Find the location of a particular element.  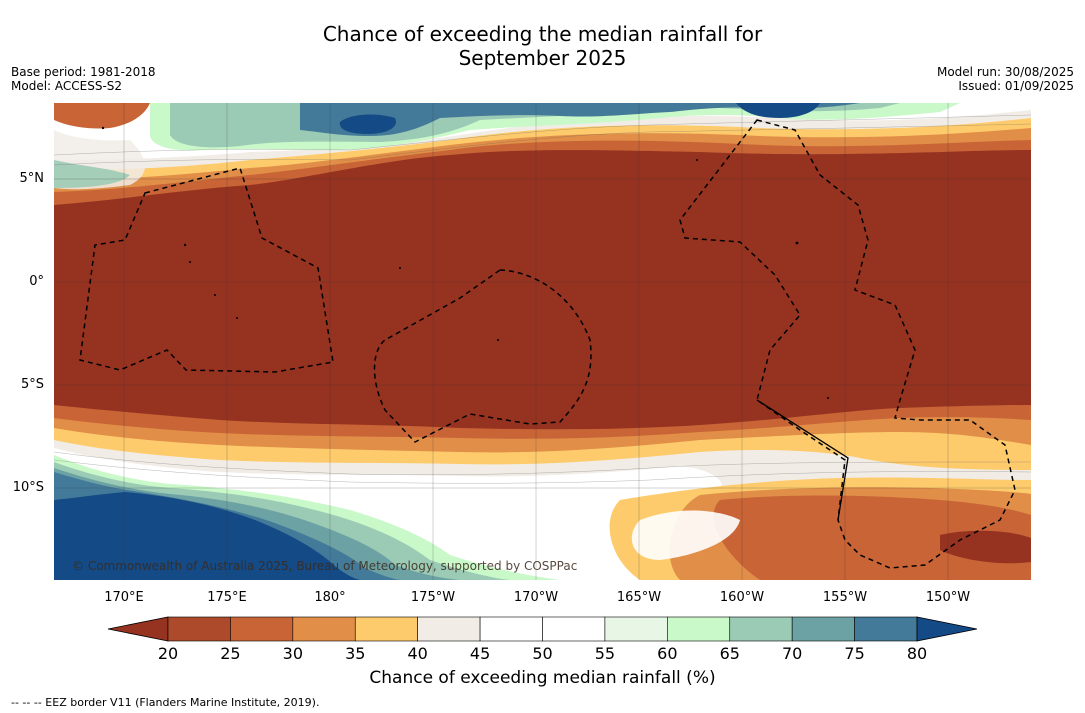

colorbar-tick-20: 20 is located at coordinates (168, 653).